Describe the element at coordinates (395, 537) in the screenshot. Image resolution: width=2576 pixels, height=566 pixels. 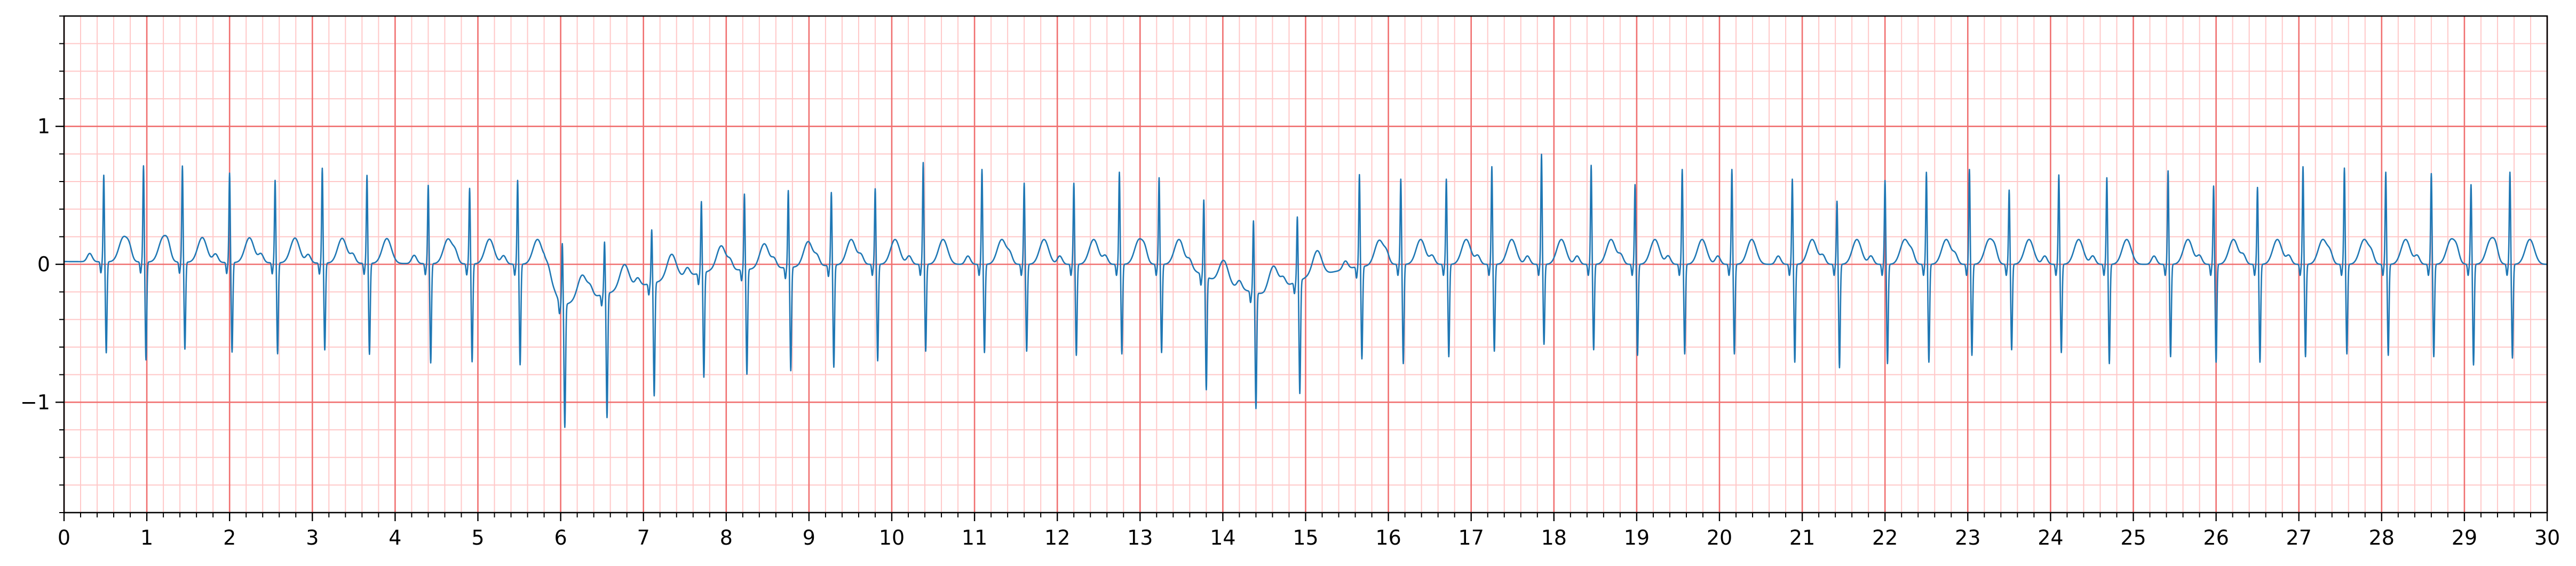
I see `x-tick-label: 4` at that location.